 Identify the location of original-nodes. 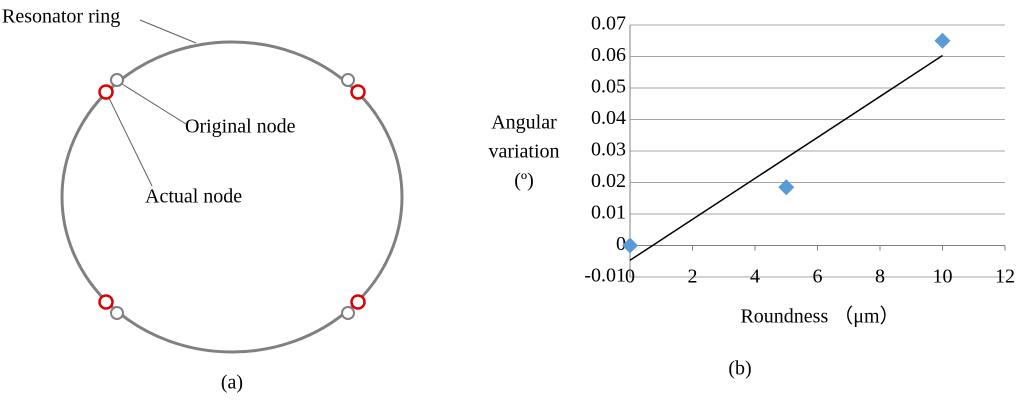
(232, 196).